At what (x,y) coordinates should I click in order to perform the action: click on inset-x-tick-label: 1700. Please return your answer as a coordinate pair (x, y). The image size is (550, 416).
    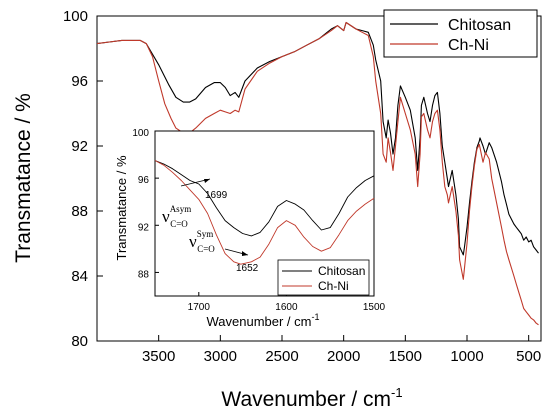
    Looking at the image, I should click on (199, 307).